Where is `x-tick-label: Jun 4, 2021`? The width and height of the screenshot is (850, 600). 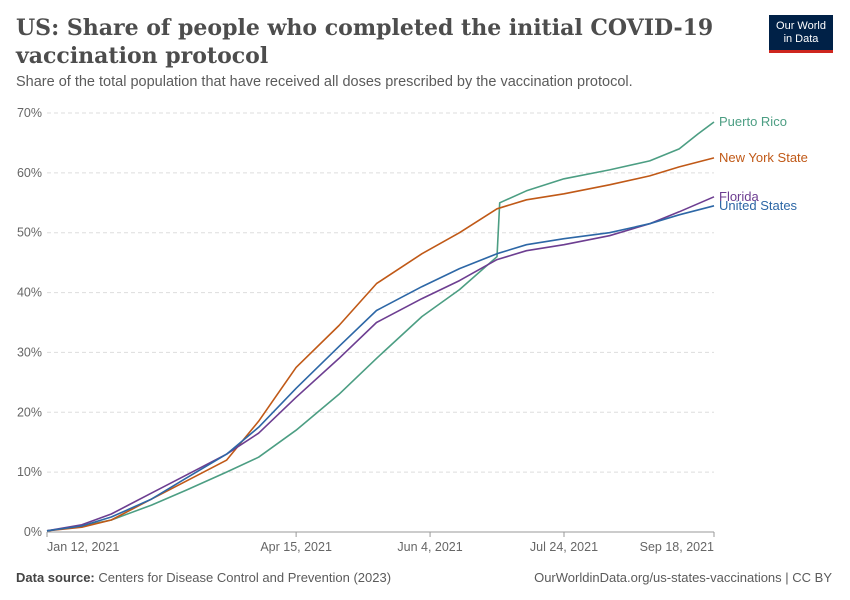 x-tick-label: Jun 4, 2021 is located at coordinates (429, 547).